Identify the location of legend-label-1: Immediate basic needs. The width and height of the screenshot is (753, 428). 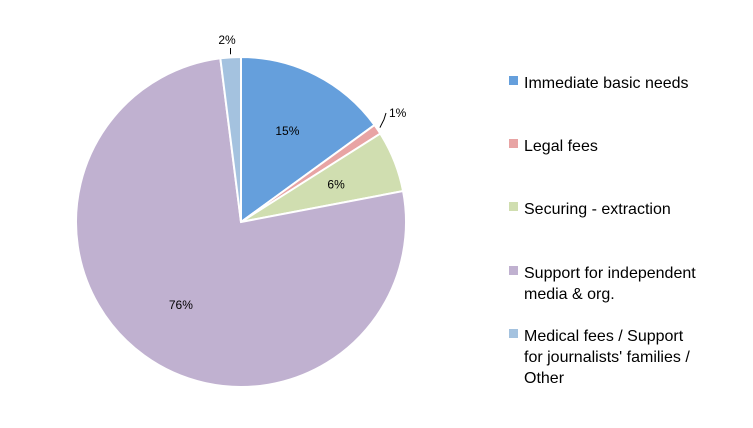
(606, 83).